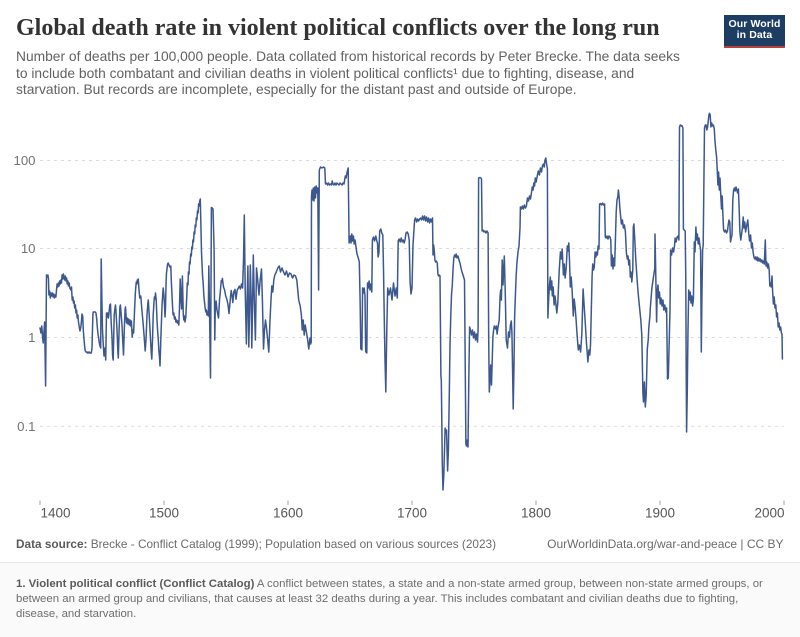 The height and width of the screenshot is (637, 800). I want to click on svg-text: 1500, so click(164, 513).